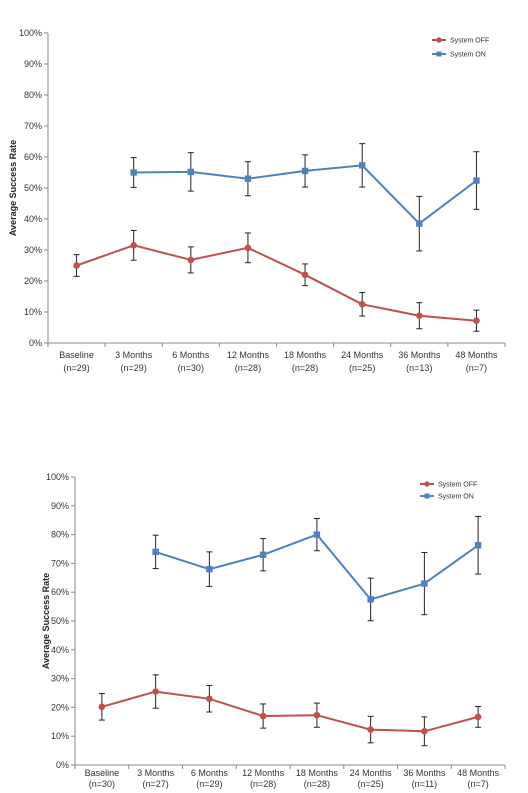  I want to click on x-tick-count-label: (n=27), so click(155, 784).